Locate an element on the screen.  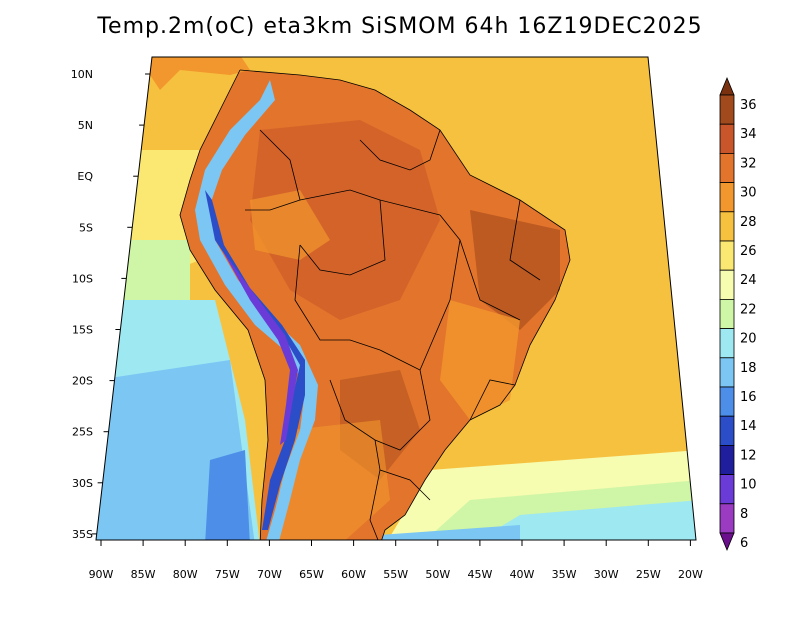
lon-tick-label: 50W is located at coordinates (437, 574).